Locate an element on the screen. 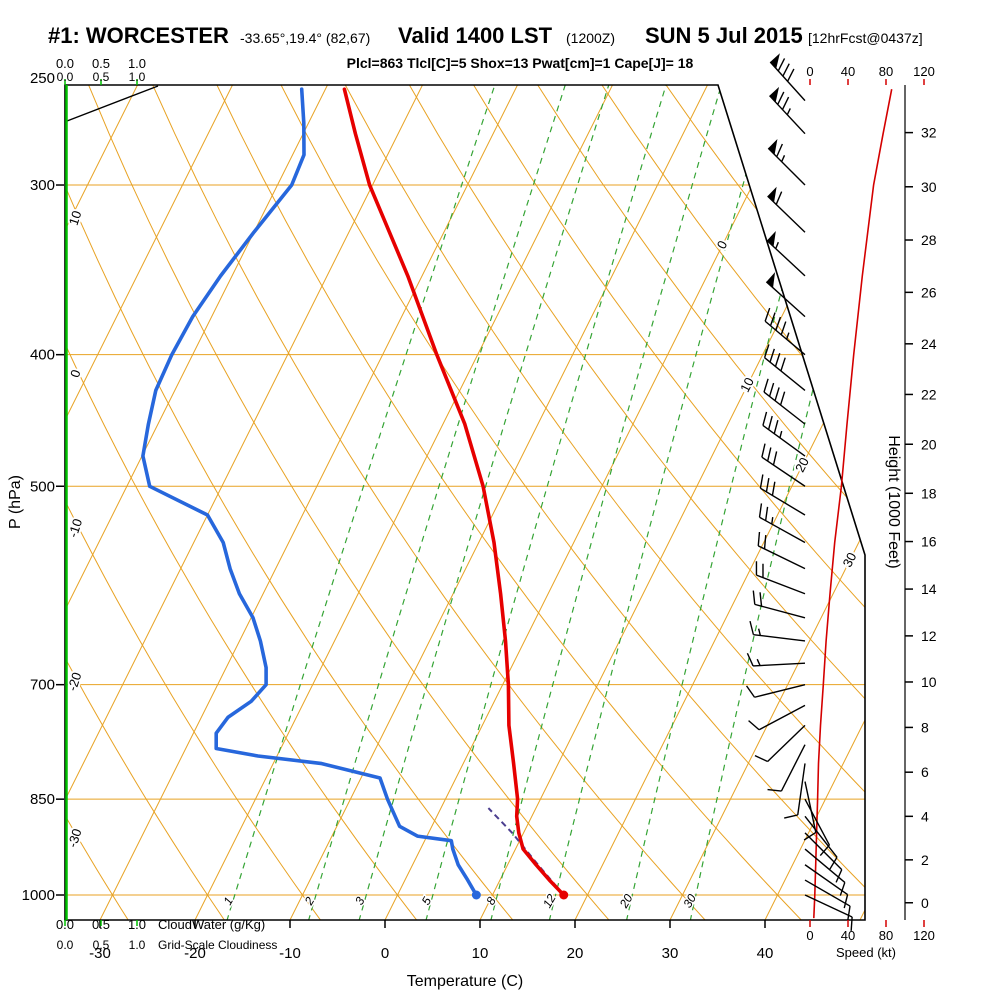  svg-text: 32 is located at coordinates (929, 133).